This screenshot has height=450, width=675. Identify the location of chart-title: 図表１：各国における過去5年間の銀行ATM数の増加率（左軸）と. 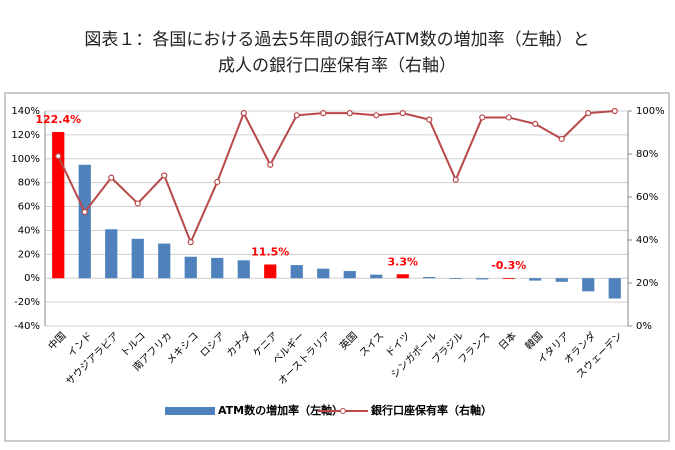
(336, 40).